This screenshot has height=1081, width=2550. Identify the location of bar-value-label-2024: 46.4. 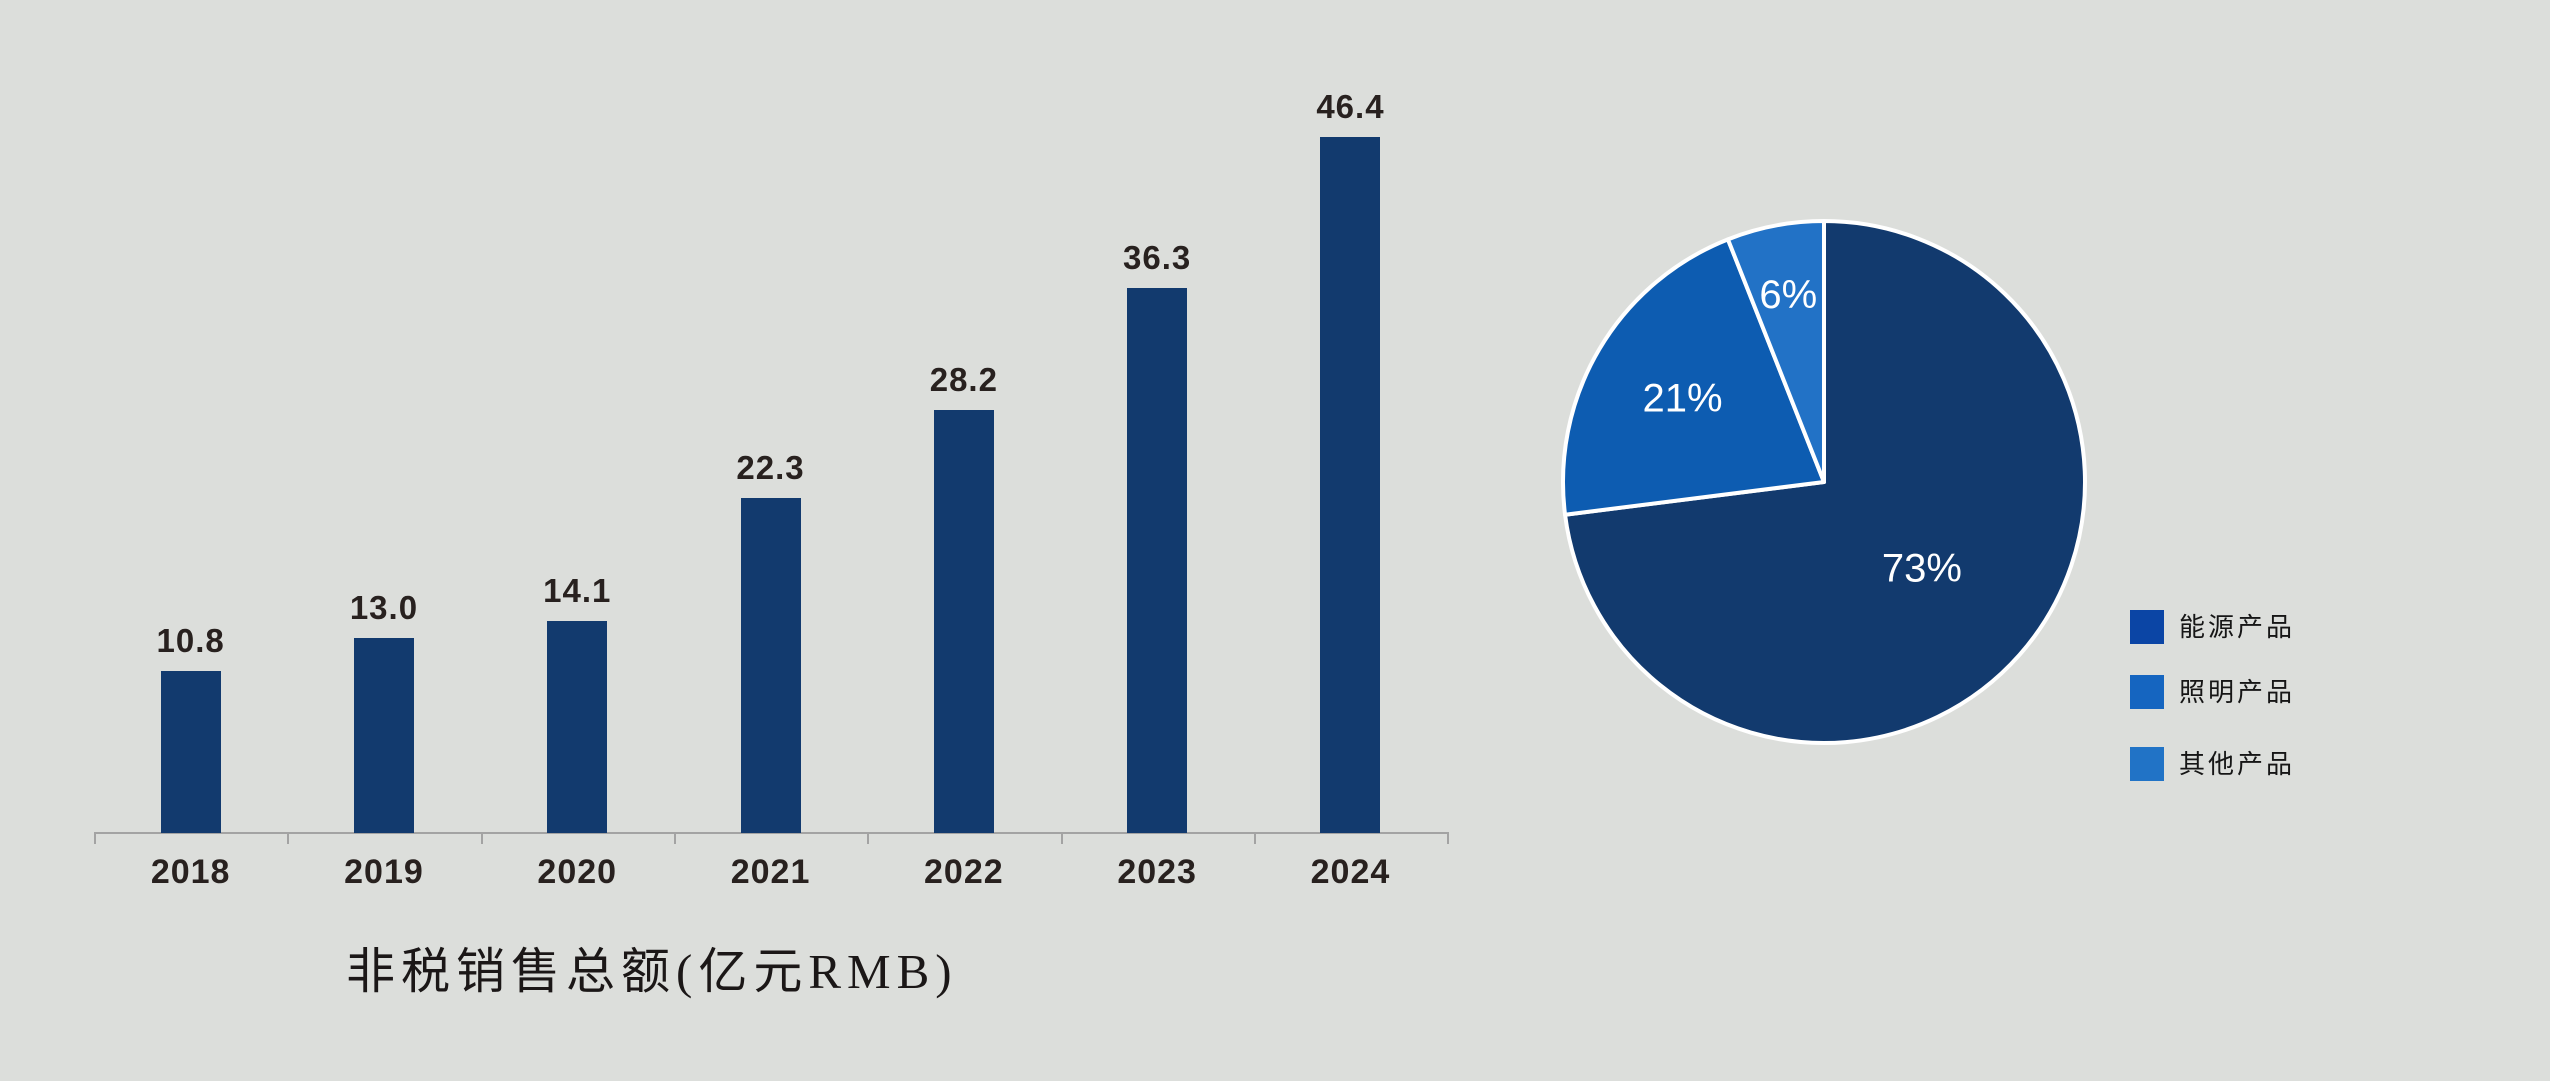
(1350, 106).